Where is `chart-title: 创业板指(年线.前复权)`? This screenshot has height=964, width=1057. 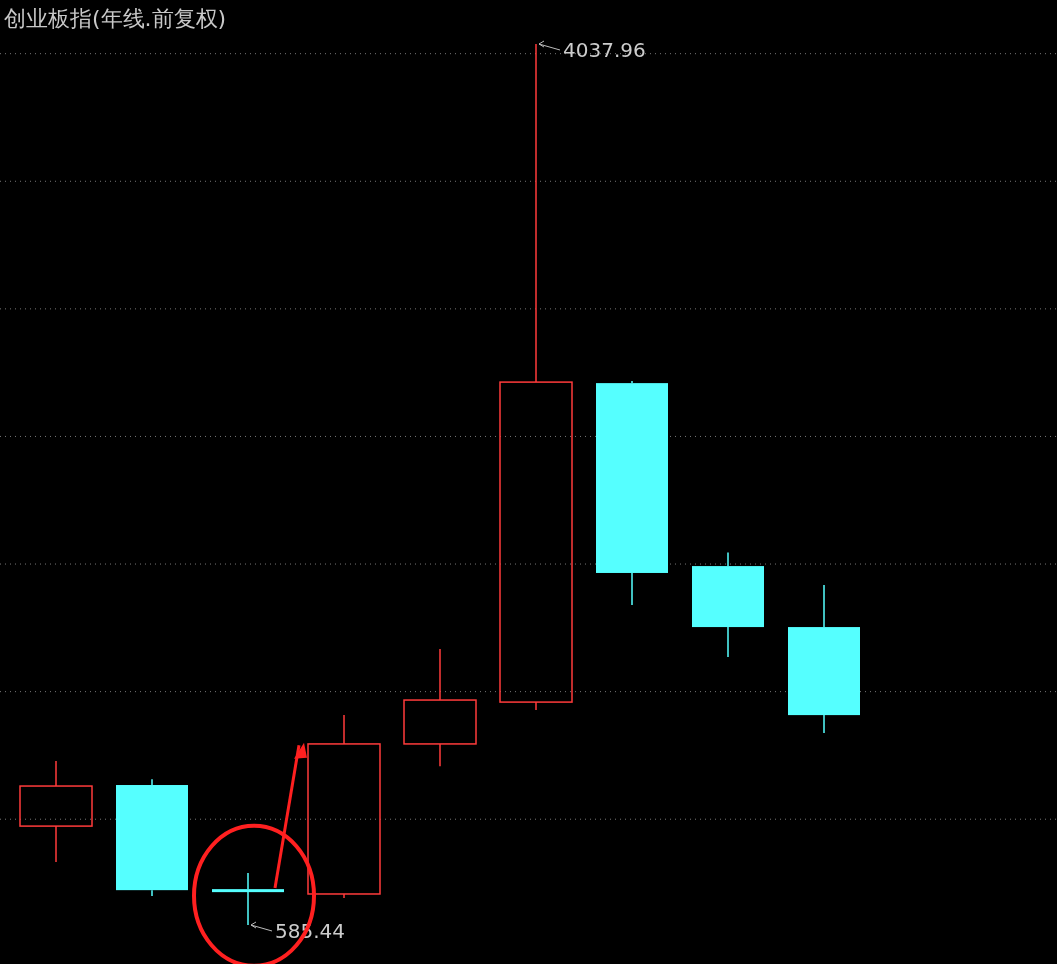 chart-title: 创业板指(年线.前复权) is located at coordinates (115, 18).